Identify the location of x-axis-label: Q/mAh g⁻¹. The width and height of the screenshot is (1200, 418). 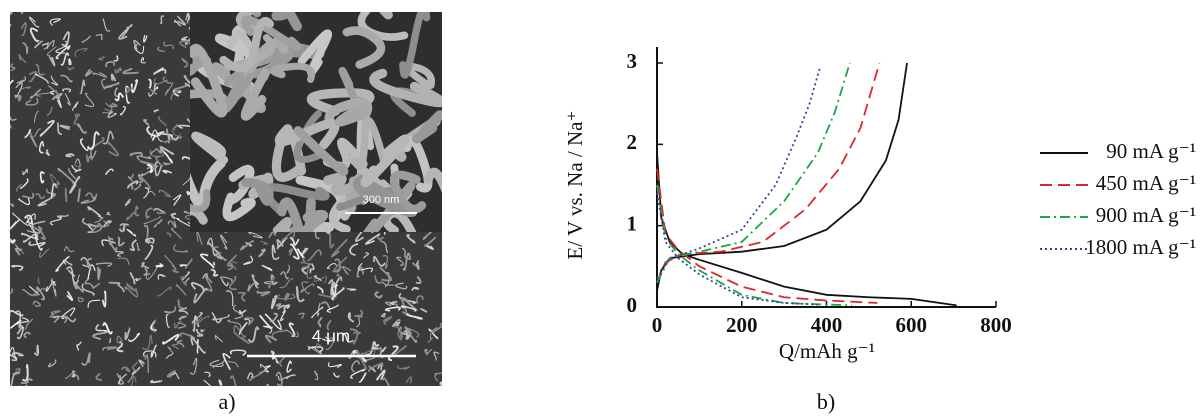
(827, 351).